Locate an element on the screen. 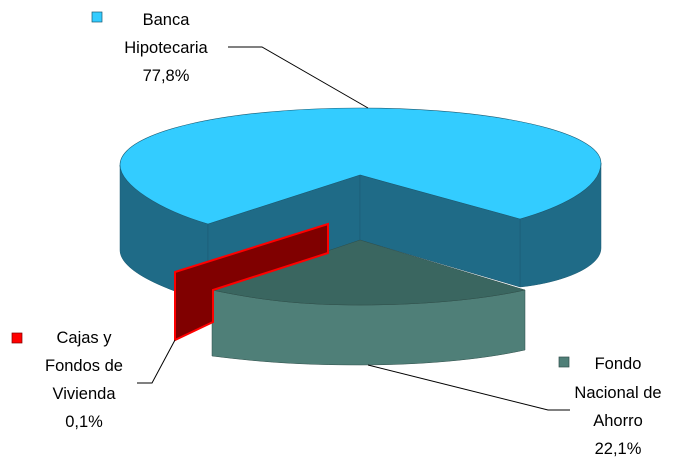 This screenshot has height=461, width=686. label-banca-line1: Banca is located at coordinates (167, 20).